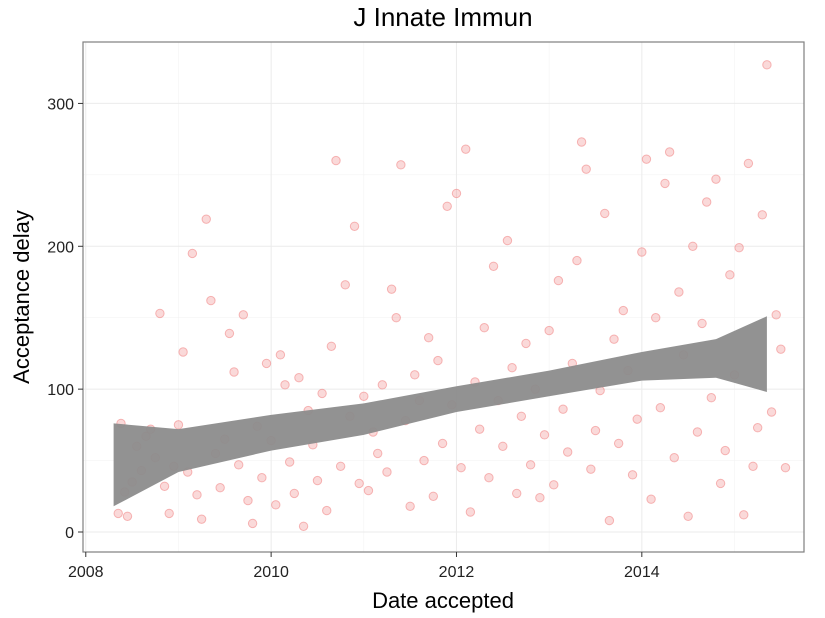 This screenshot has height=618, width=825. What do you see at coordinates (21, 297) in the screenshot?
I see `y-axis-label: Acceptance delay` at bounding box center [21, 297].